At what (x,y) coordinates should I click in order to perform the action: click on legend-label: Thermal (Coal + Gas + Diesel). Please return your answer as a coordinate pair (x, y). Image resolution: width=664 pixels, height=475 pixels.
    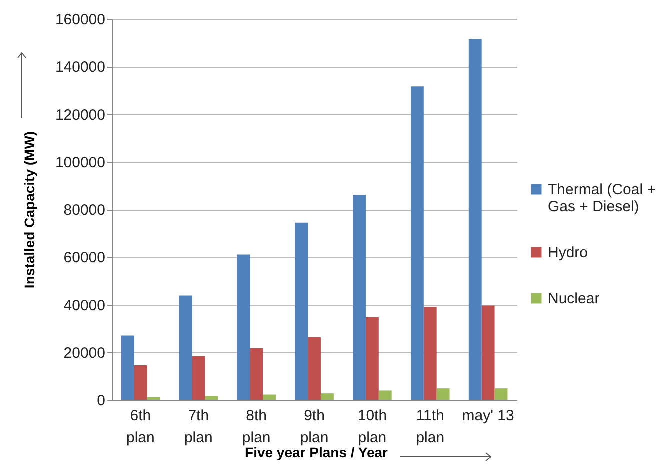
    Looking at the image, I should click on (602, 199).